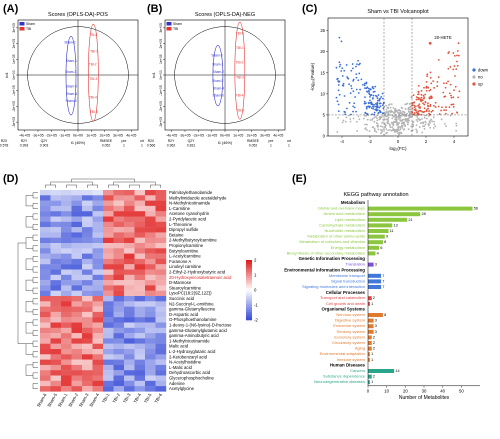 Image resolution: width=500 pixels, height=439 pixels. What do you see at coordinates (346, 292) in the screenshot?
I see `group-heading: Cellular Processes` at bounding box center [346, 292].